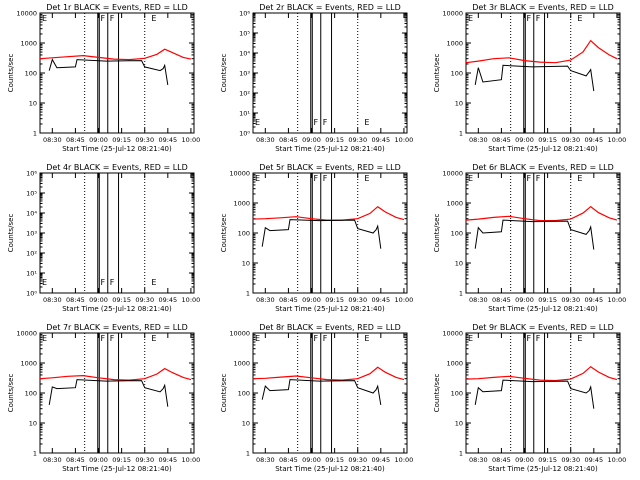  I want to click on panel-title: Det 9r BLACK = Events, RED = LLD, so click(543, 327).